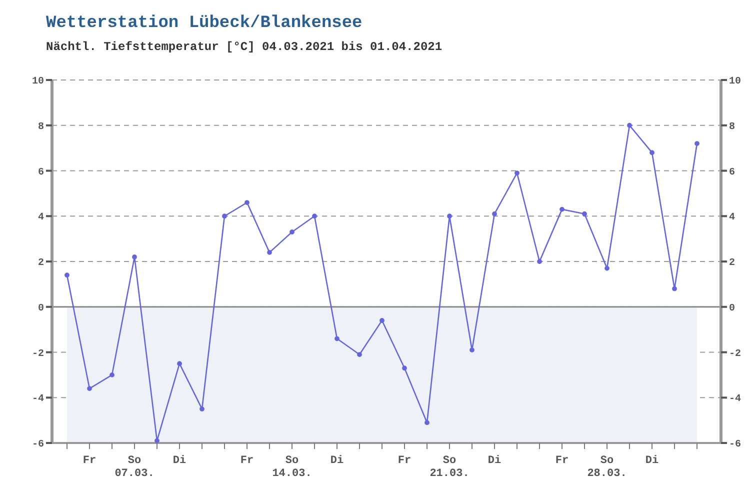  I want to click on y2-tick-label: 6, so click(732, 172).